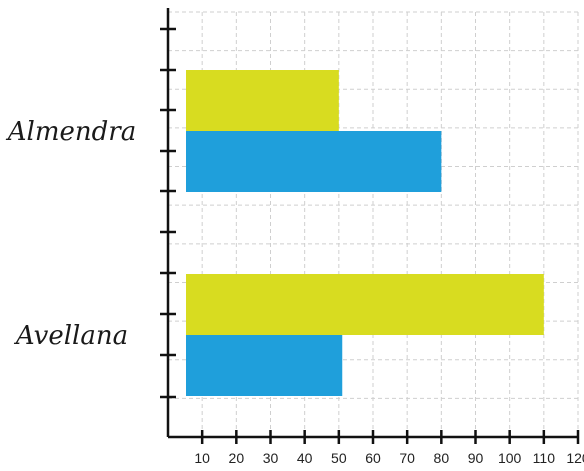 The height and width of the screenshot is (471, 584). What do you see at coordinates (544, 458) in the screenshot?
I see `x-tick-label: 110` at bounding box center [544, 458].